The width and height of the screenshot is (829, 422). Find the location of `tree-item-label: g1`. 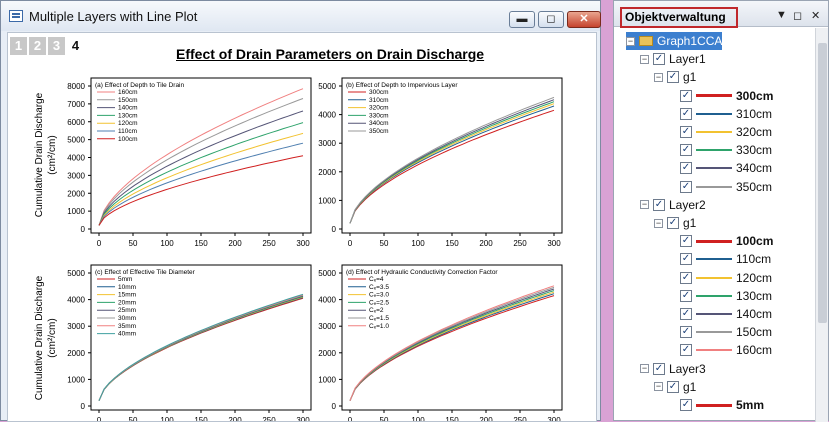

tree-item-label: g1 is located at coordinates (690, 77).